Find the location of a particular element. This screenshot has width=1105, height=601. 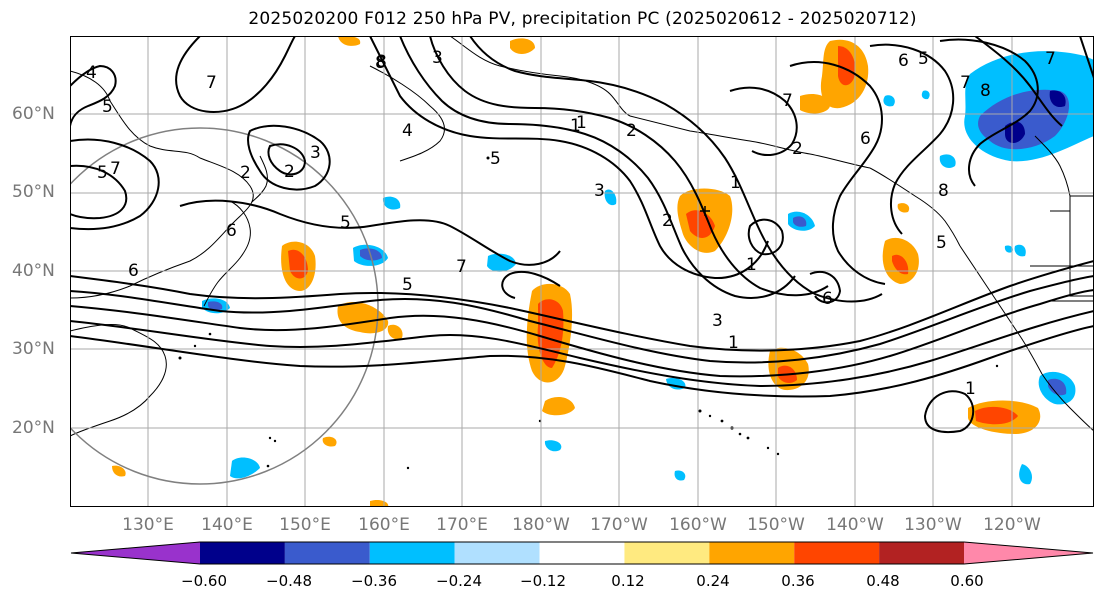

lon-label: 170°E is located at coordinates (462, 525).